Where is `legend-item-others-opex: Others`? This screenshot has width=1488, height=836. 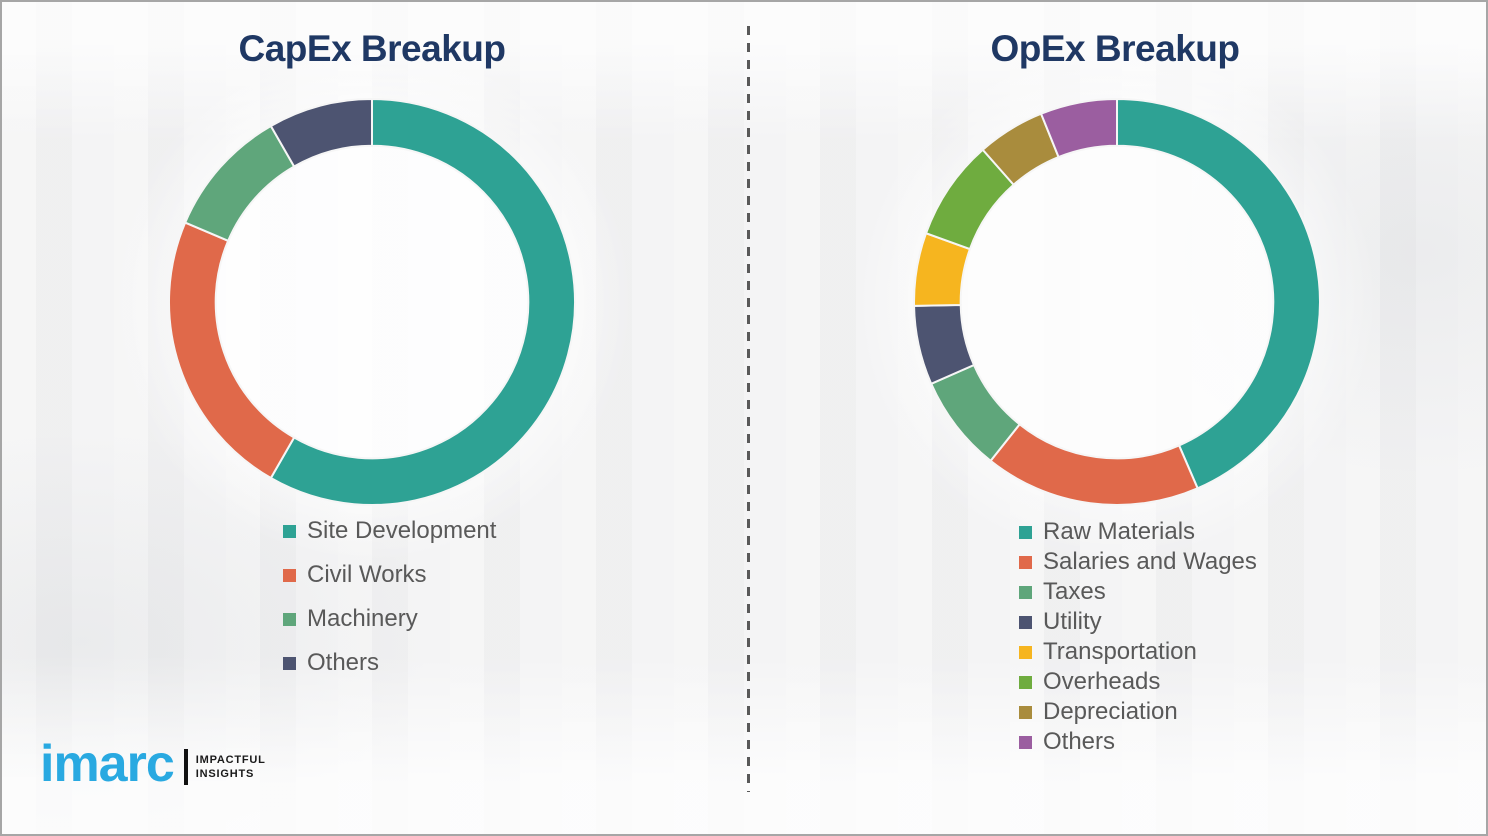 legend-item-others-opex: Others is located at coordinates (1138, 742).